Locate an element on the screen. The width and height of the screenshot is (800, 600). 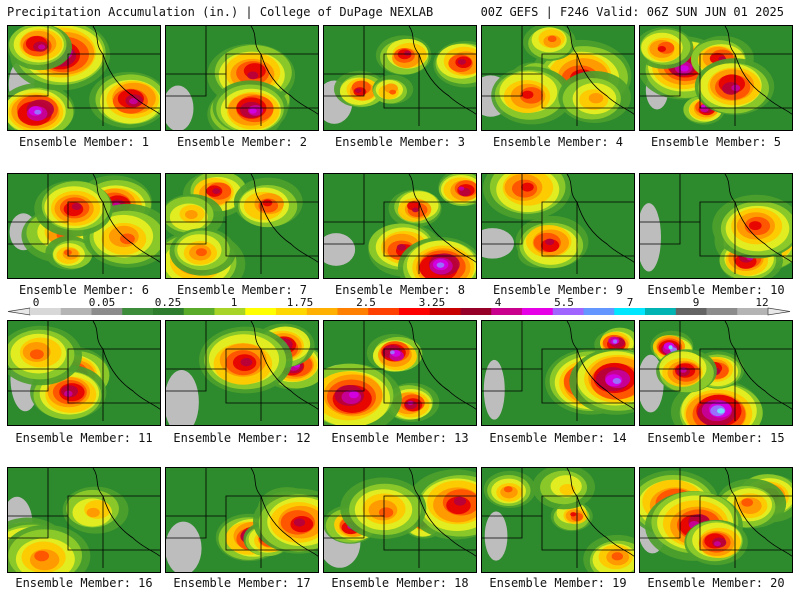
colorbar-tick-label: 4 is located at coordinates (498, 302).